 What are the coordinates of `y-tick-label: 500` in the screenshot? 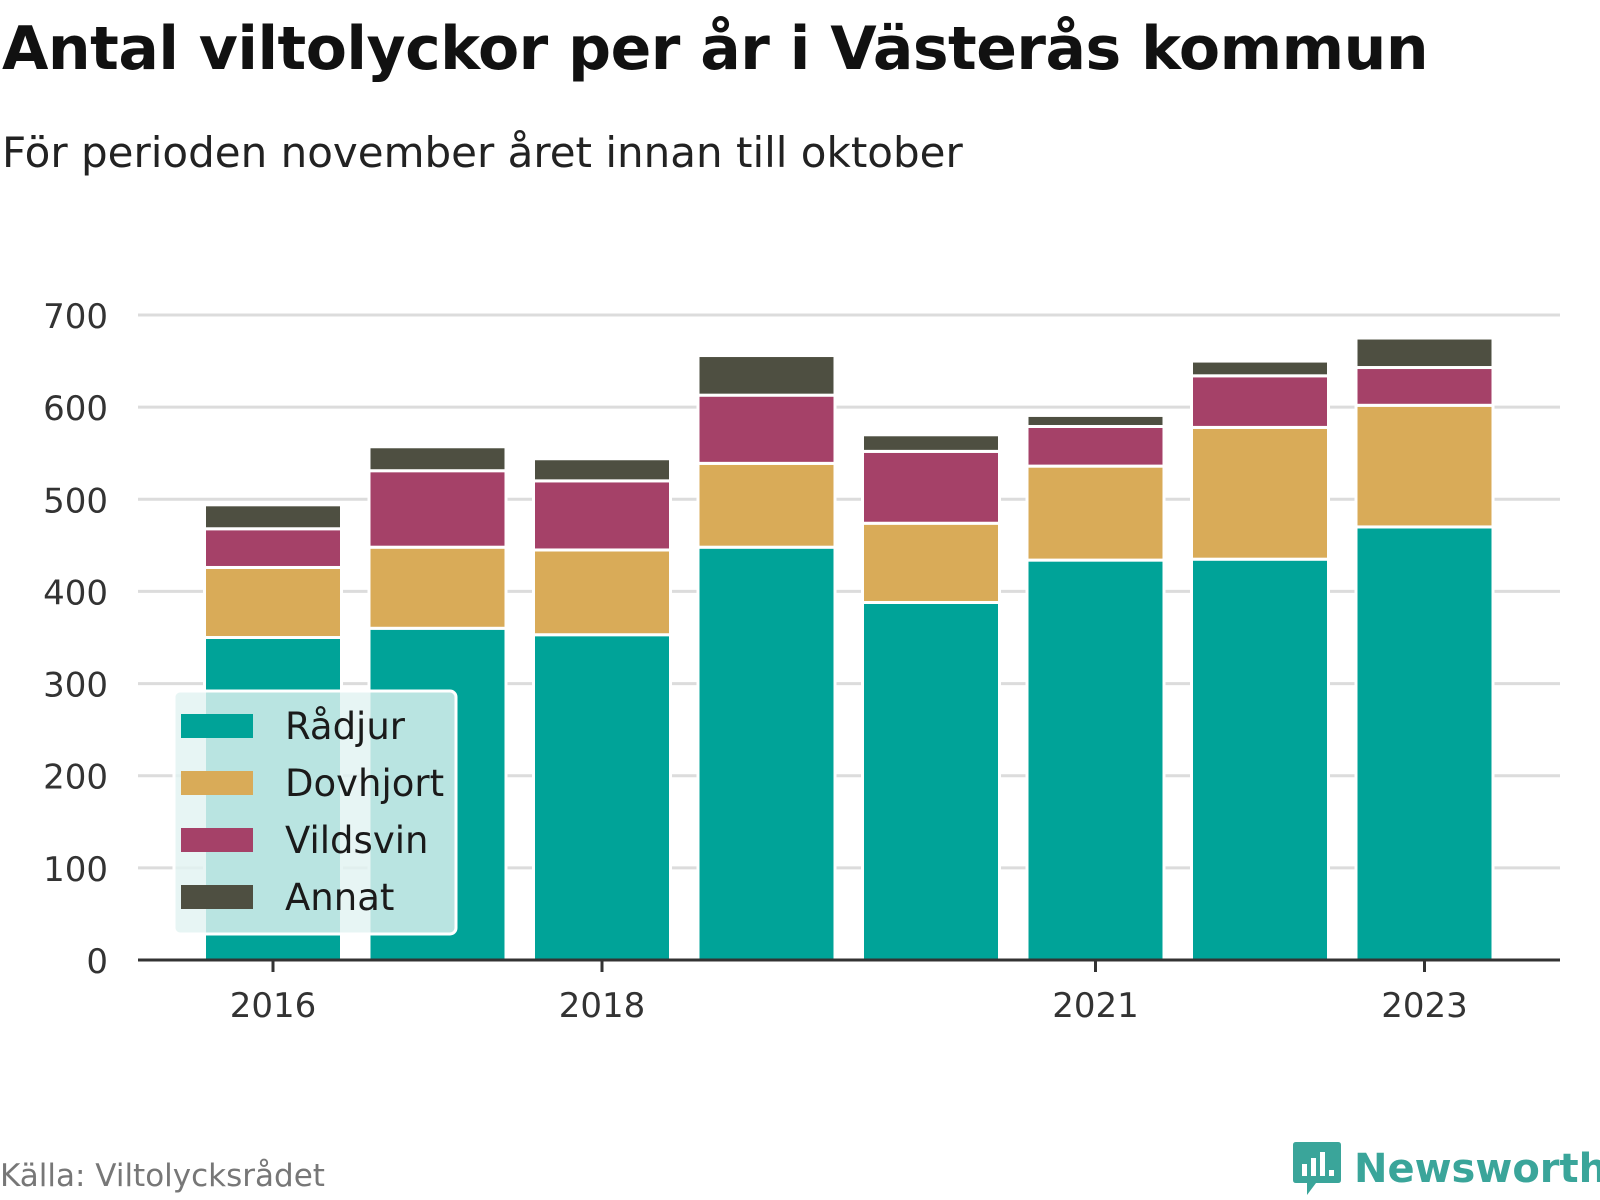 It's located at (75, 501).